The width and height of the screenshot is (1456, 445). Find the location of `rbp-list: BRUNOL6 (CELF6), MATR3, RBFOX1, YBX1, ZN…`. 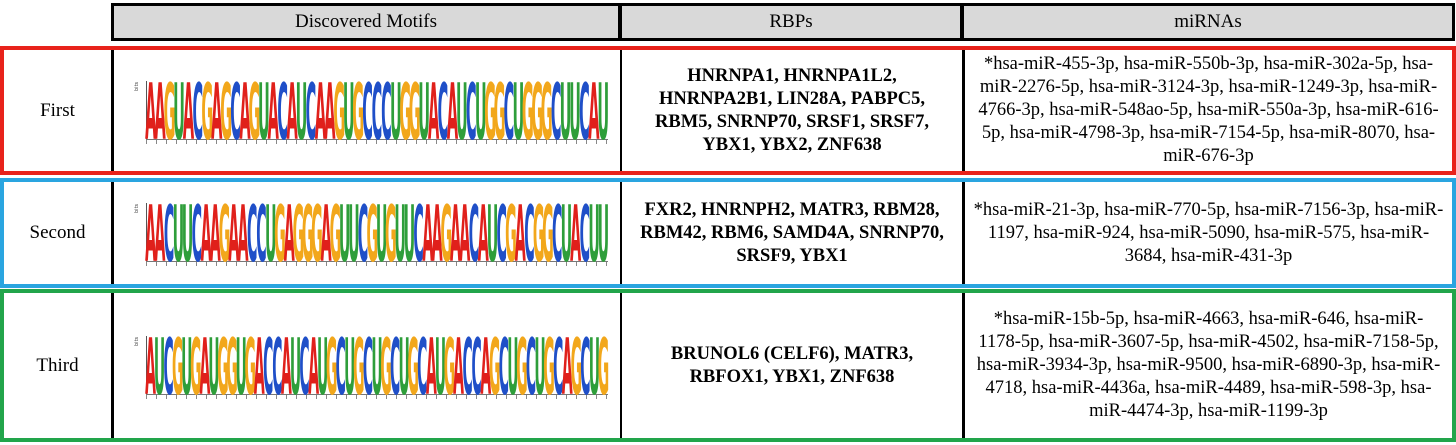

rbp-list: BRUNOL6 (CELF6), MATR3, RBFOX1, YBX1, ZN… is located at coordinates (793, 365).